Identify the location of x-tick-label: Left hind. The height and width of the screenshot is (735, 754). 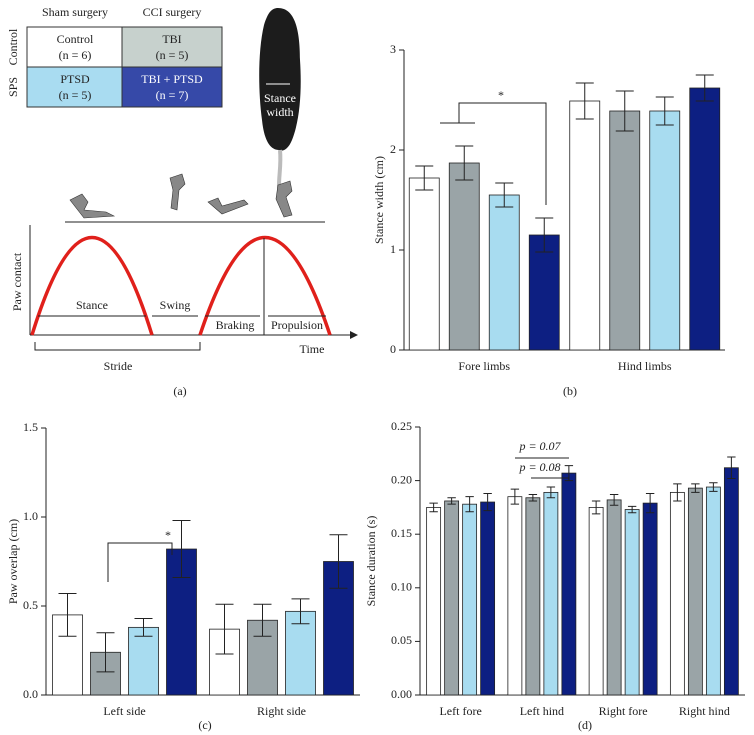
(542, 711).